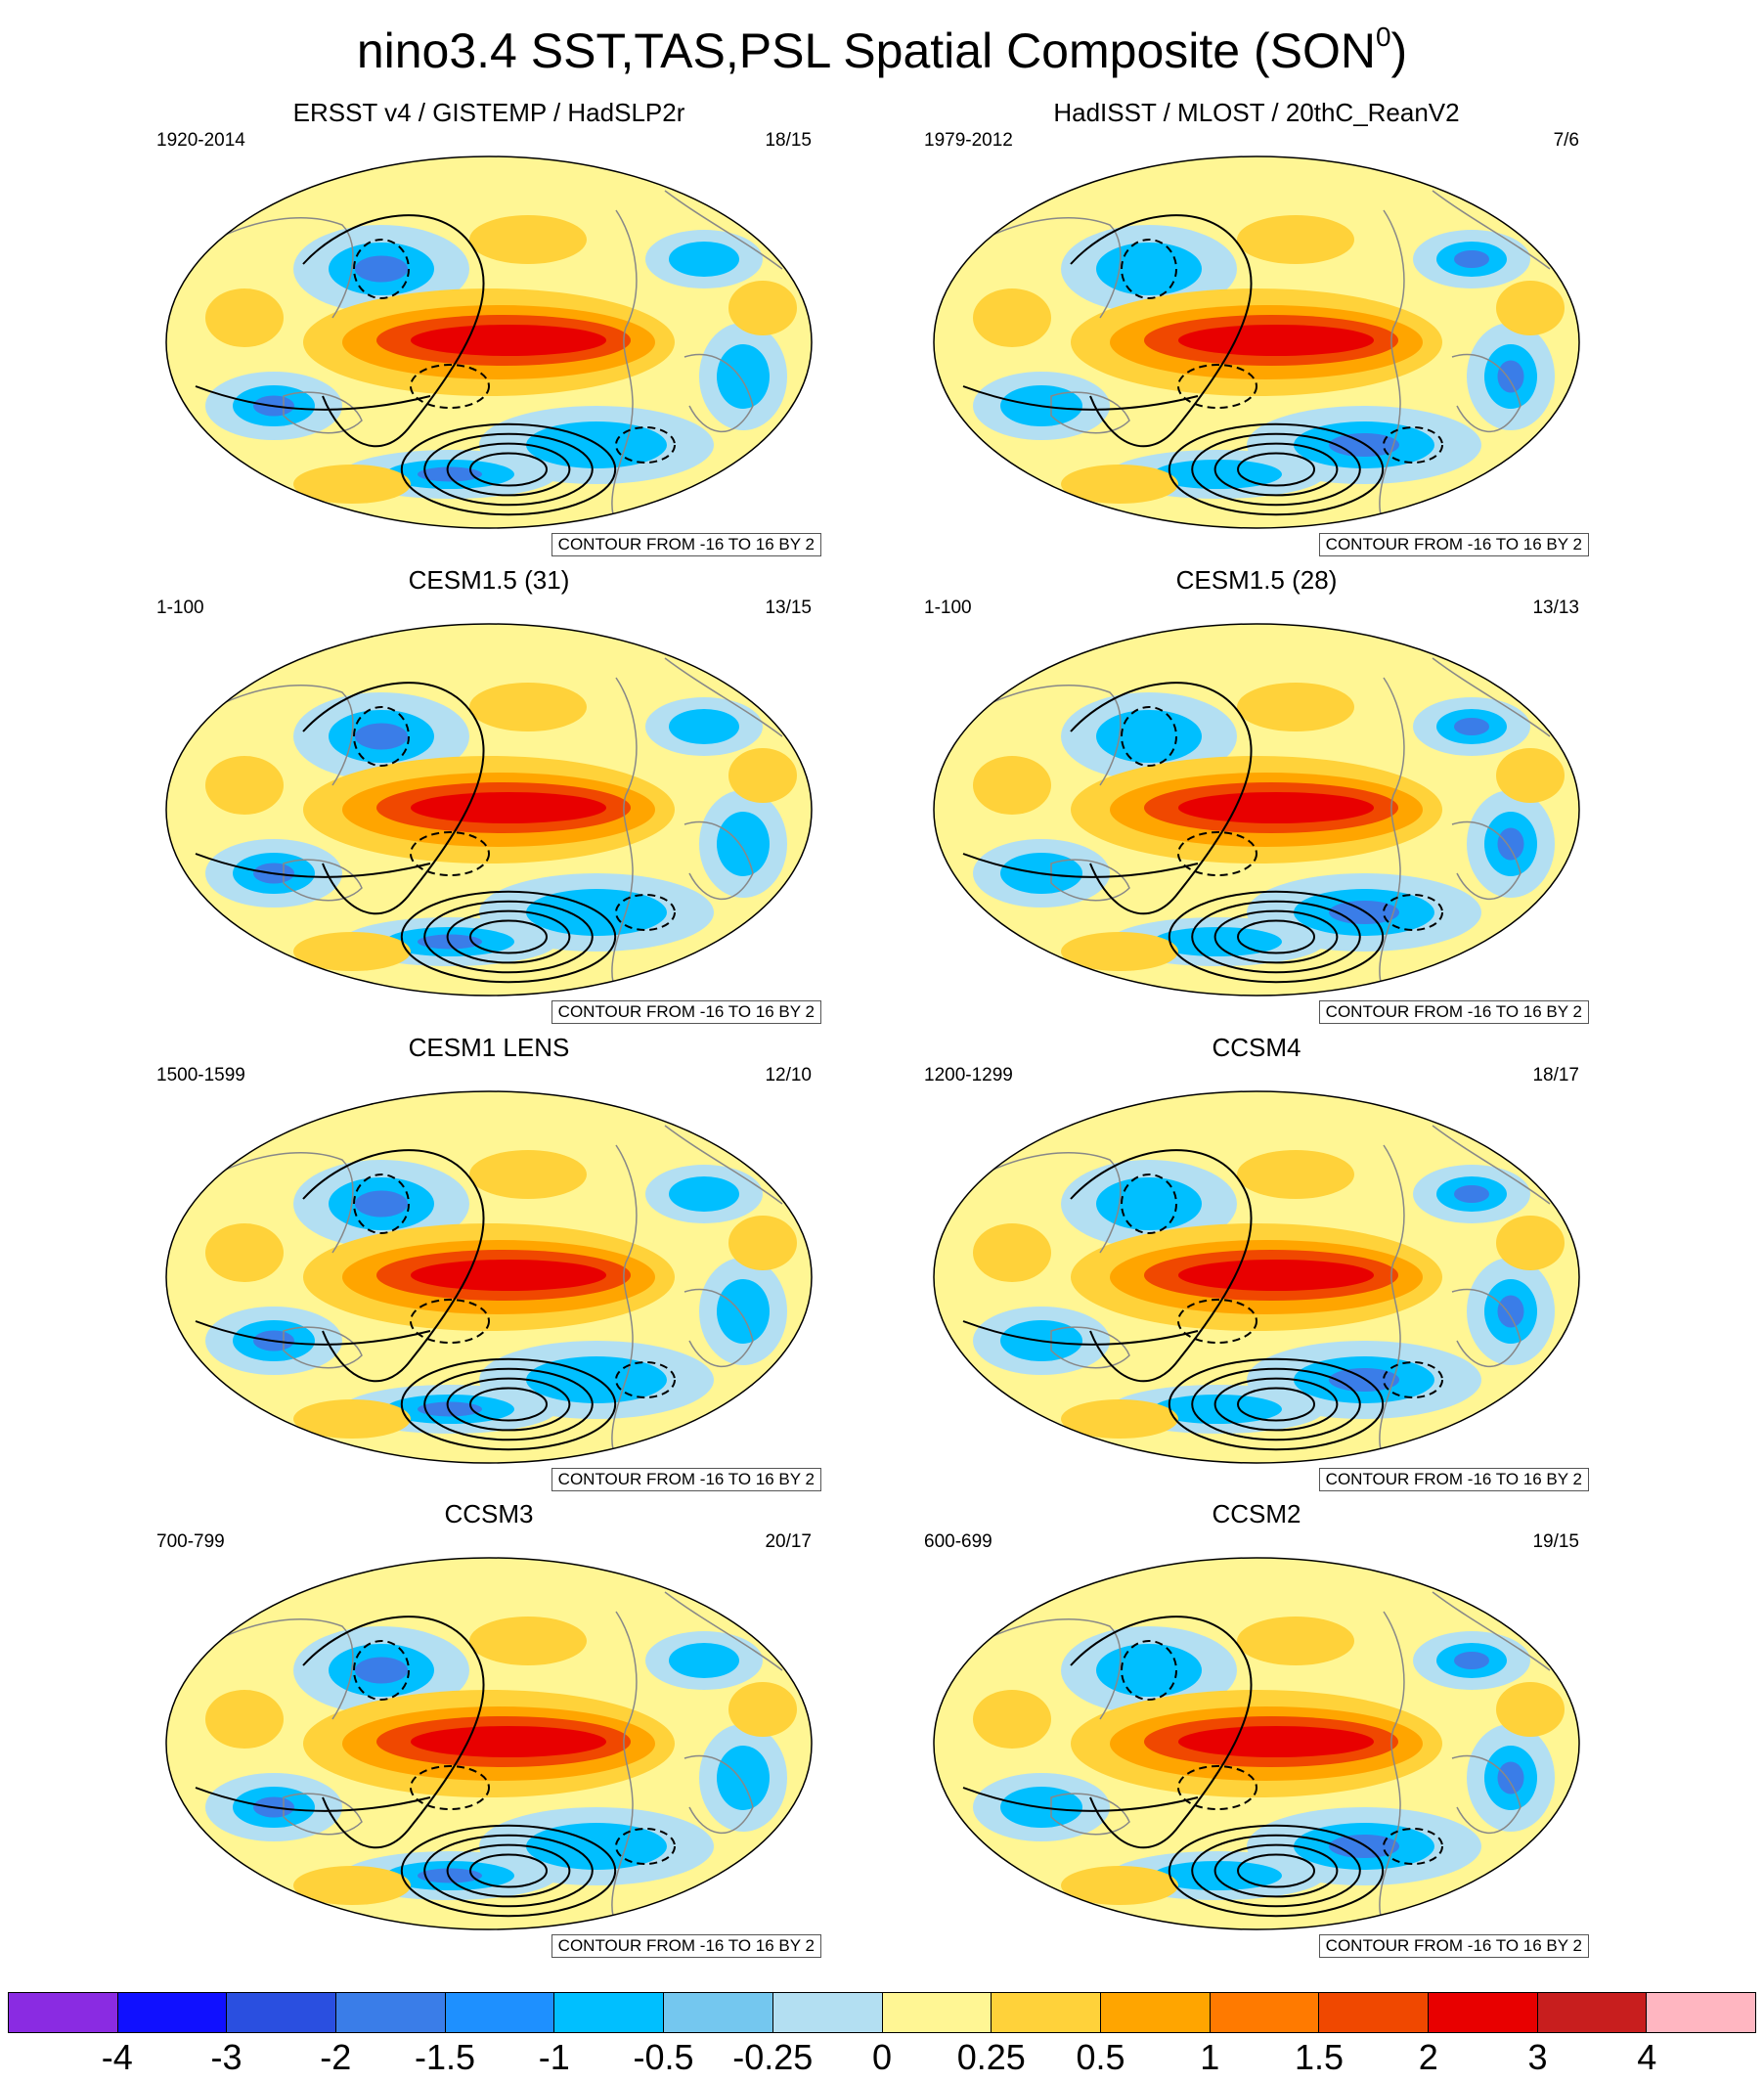  What do you see at coordinates (991, 2057) in the screenshot?
I see `colorbar-label: 0.25` at bounding box center [991, 2057].